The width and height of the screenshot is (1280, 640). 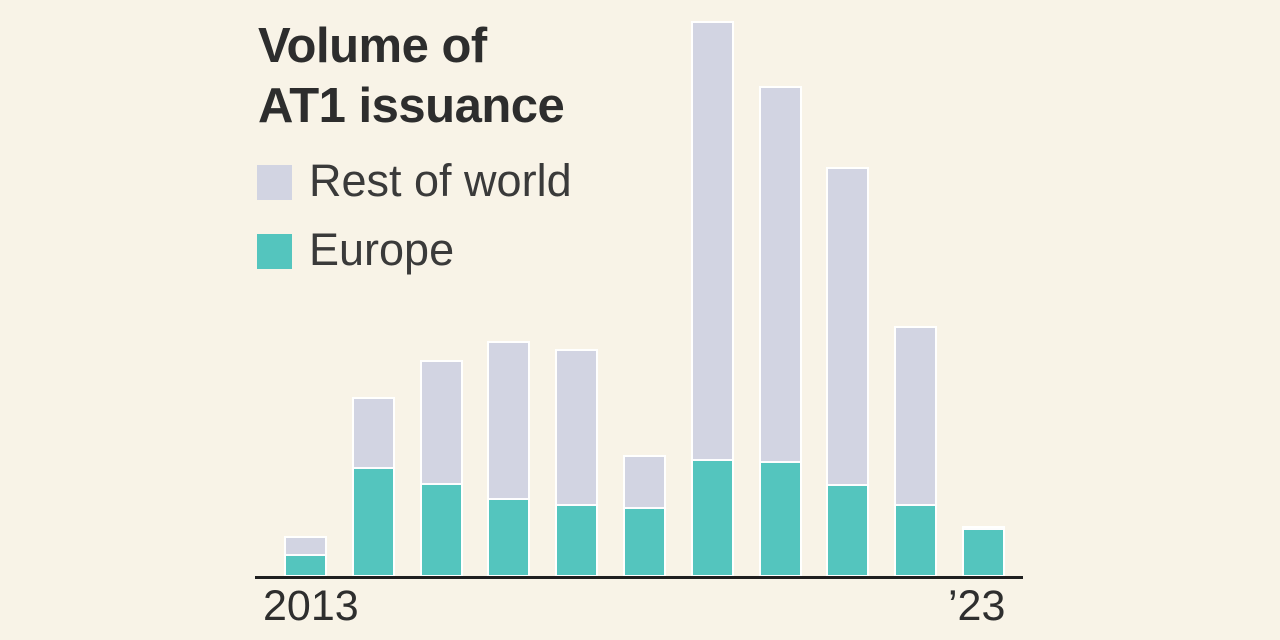 What do you see at coordinates (373, 522) in the screenshot?
I see `bar-2014-europe` at bounding box center [373, 522].